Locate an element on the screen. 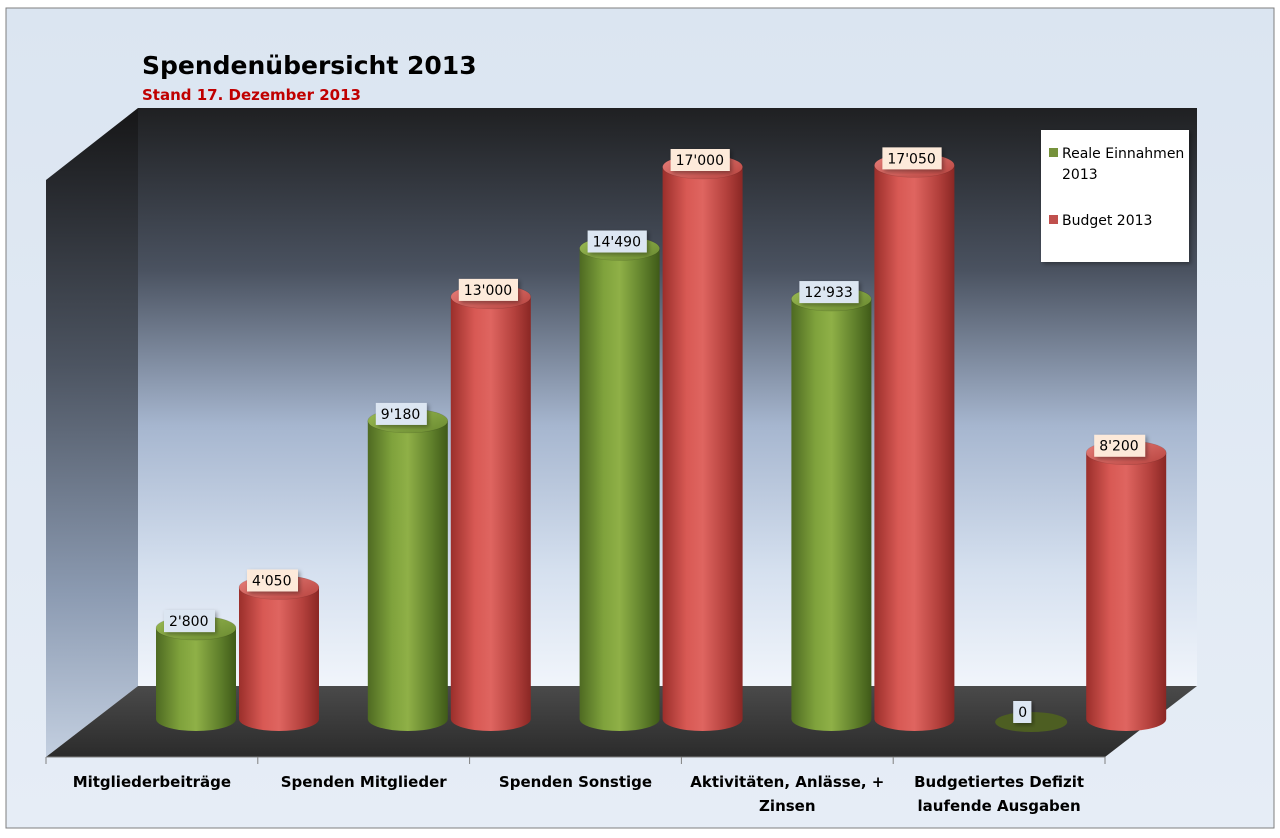  chart-subtitle: Stand 17. Dezember 2013 is located at coordinates (251, 95).